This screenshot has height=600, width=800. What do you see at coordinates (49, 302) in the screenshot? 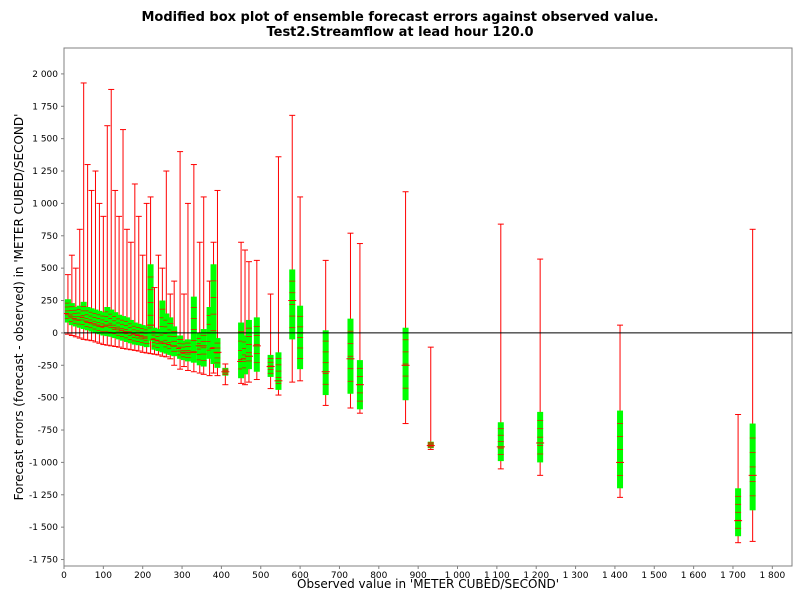
I see `y-tick-label: 250` at bounding box center [49, 302].